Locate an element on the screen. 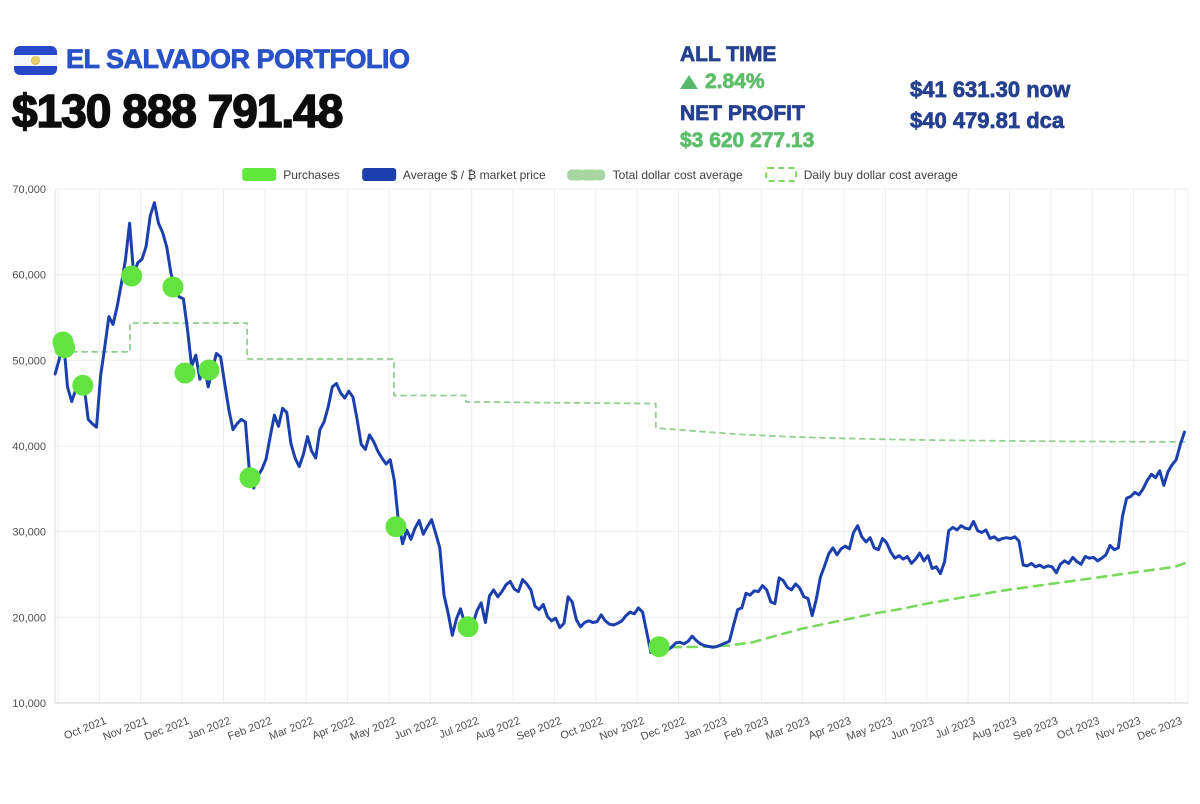  purchases-swatch-icon is located at coordinates (259, 174).